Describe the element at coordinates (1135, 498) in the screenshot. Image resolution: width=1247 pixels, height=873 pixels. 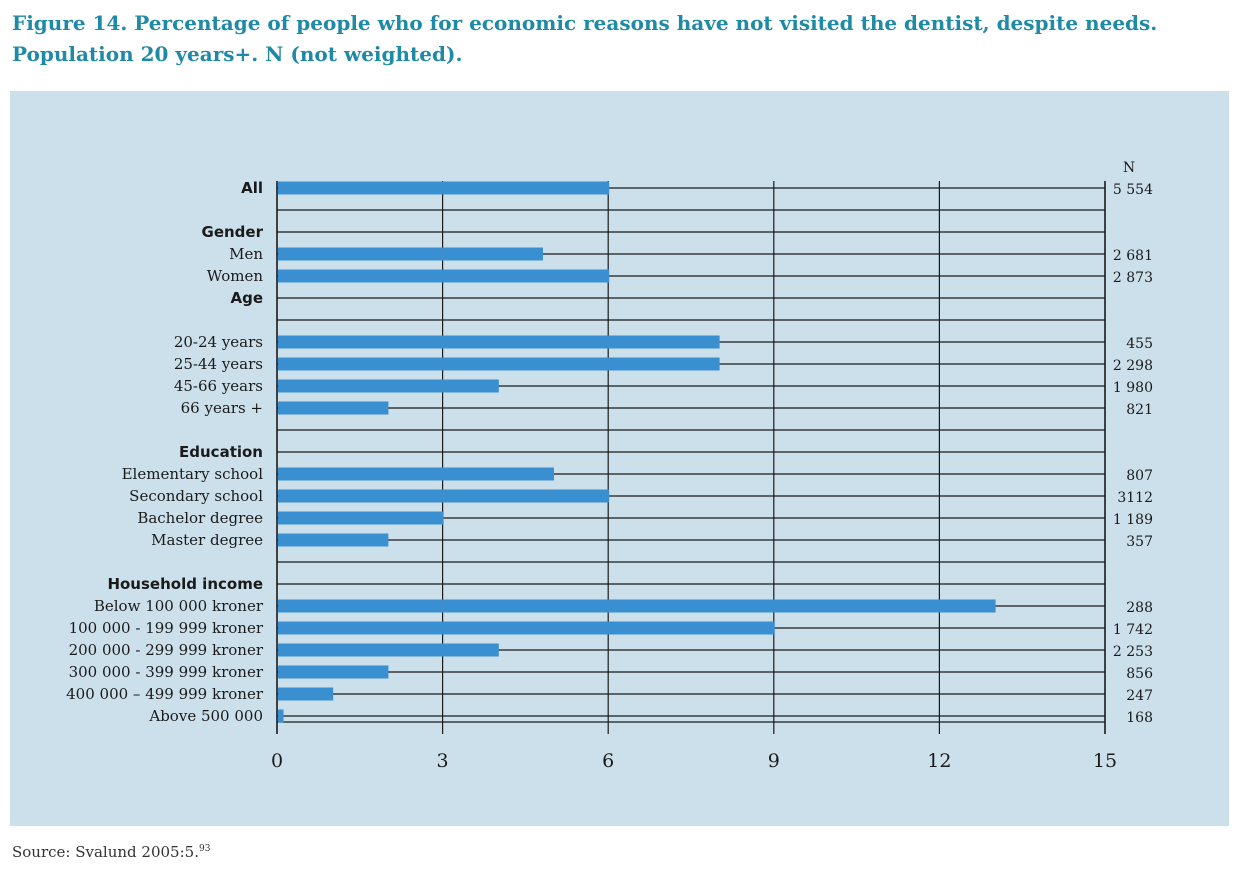
I see `n-value: 3112` at that location.